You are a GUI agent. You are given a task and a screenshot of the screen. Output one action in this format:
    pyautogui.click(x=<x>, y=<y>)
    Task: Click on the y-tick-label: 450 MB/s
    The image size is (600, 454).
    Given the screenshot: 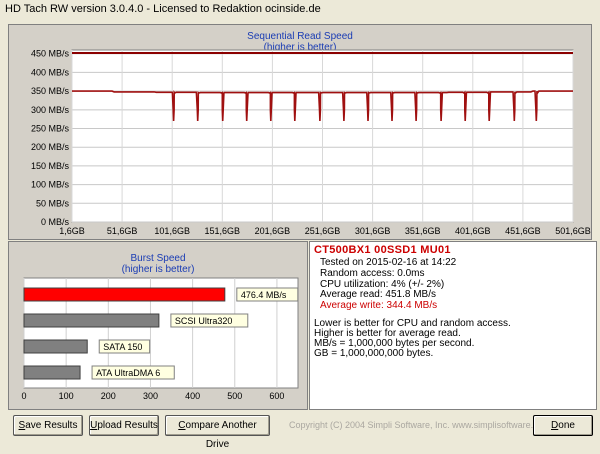 What is the action you would take?
    pyautogui.click(x=50, y=54)
    